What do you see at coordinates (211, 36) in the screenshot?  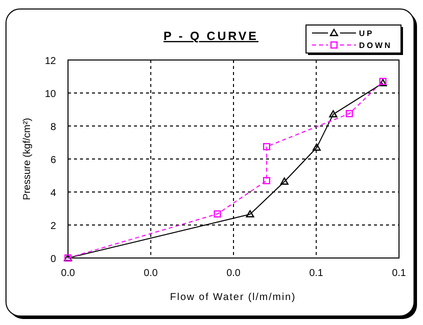 I see `chart-title: P - Q CURVE` at bounding box center [211, 36].